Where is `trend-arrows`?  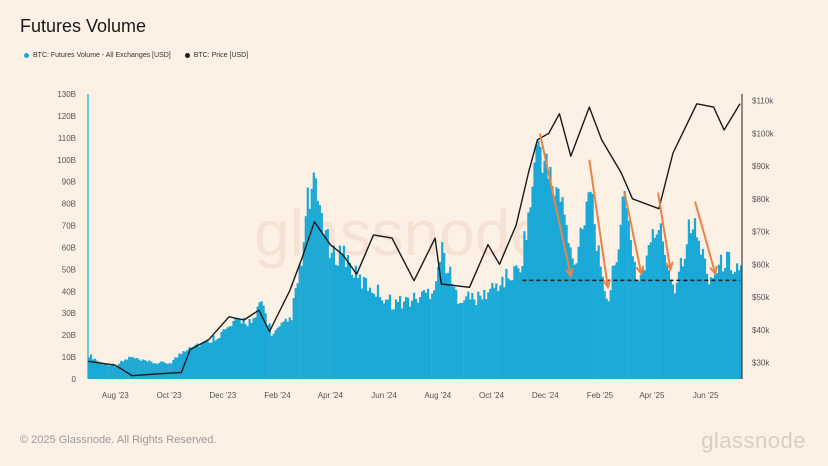
trend-arrows is located at coordinates (628, 211).